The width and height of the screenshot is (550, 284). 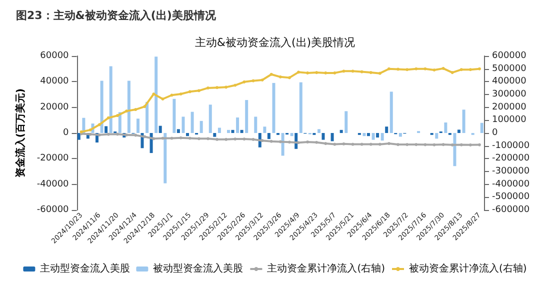 What do you see at coordinates (55, 81) in the screenshot?
I see `y-tick-label: 40000` at bounding box center [55, 81].